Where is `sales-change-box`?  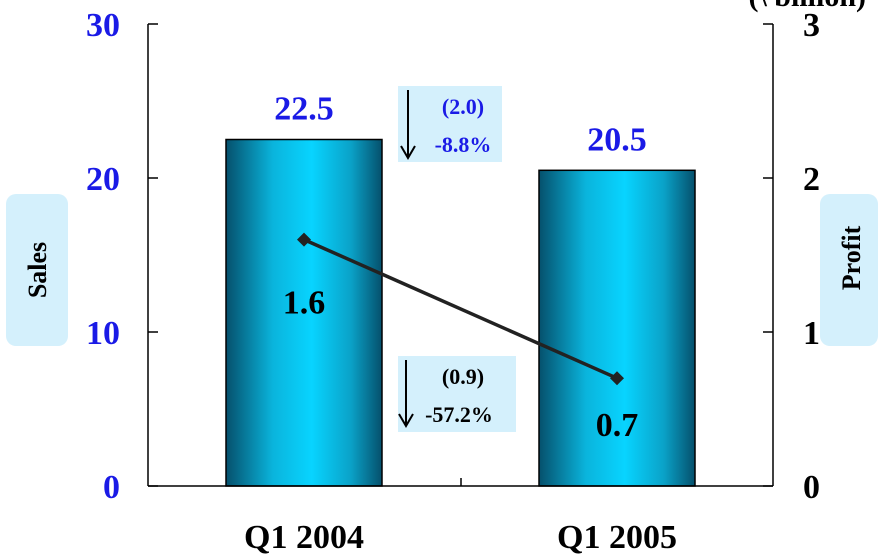
sales-change-box is located at coordinates (450, 124).